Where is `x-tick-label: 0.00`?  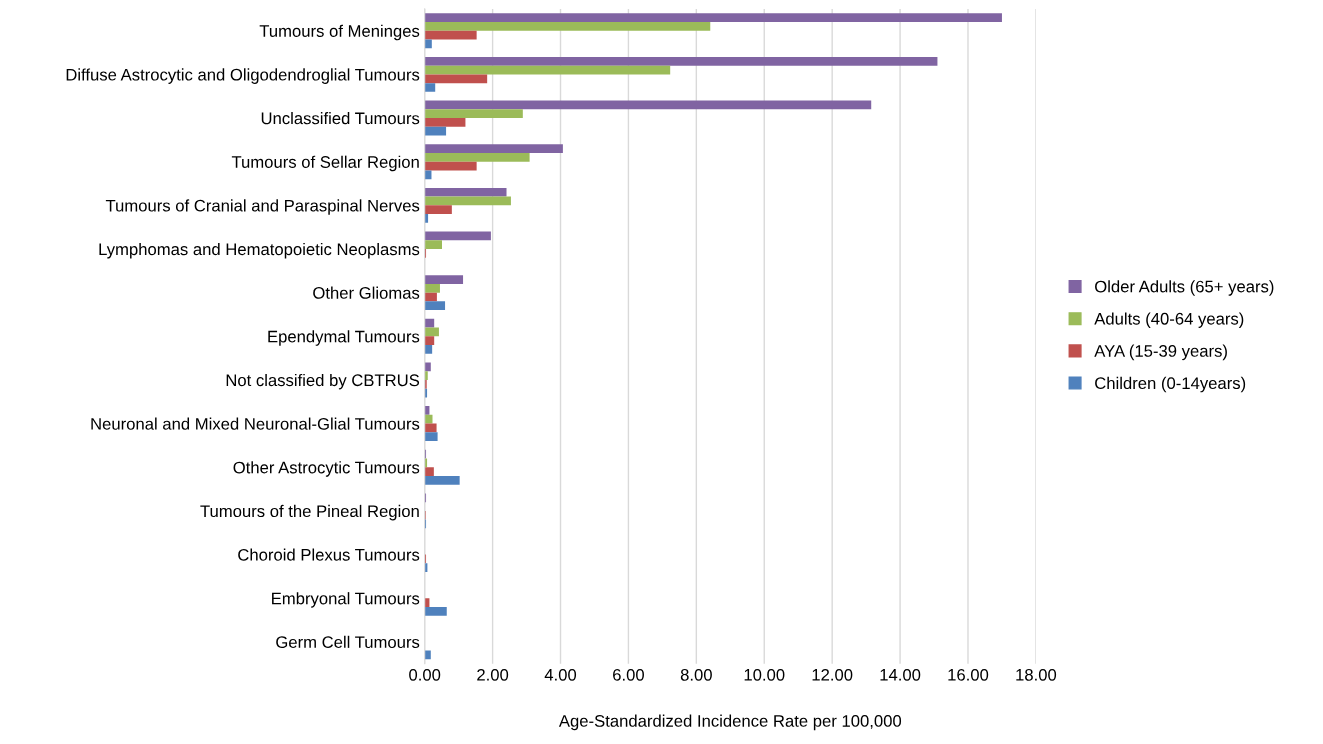
x-tick-label: 0.00 is located at coordinates (425, 674).